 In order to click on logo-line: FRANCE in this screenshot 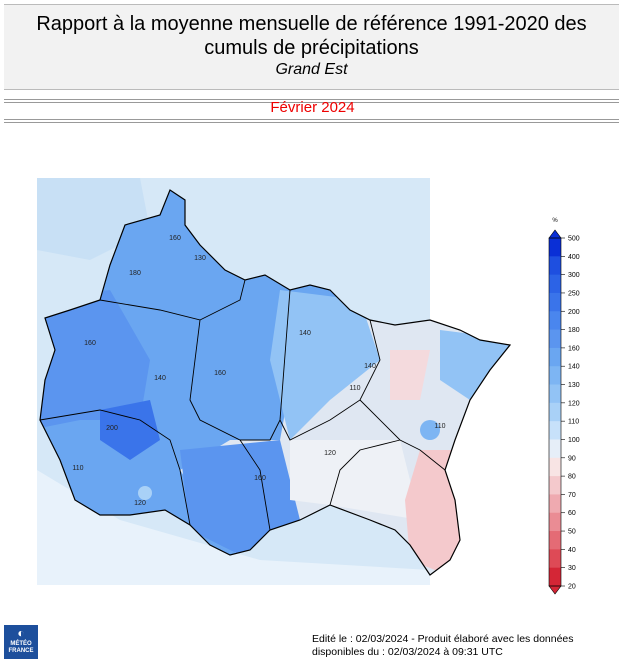, I will do `click(21, 651)`.